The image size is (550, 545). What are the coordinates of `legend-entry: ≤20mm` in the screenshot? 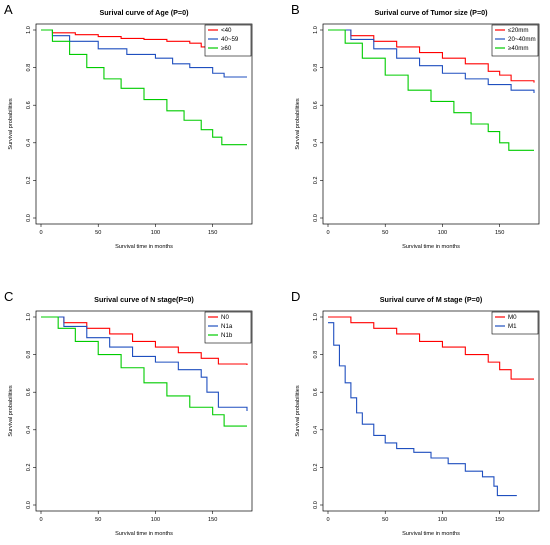 It's located at (518, 30).